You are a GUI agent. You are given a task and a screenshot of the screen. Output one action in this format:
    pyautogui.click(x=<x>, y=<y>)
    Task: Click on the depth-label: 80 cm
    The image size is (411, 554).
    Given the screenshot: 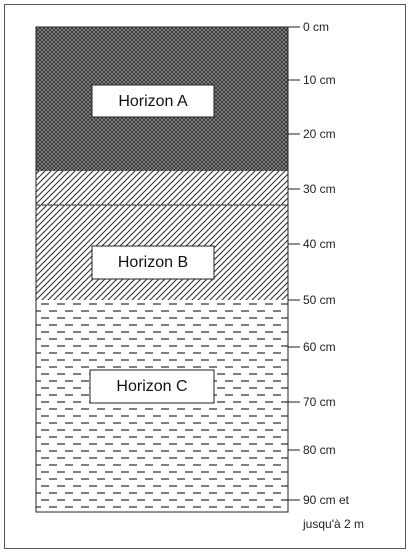 What is the action you would take?
    pyautogui.click(x=319, y=450)
    